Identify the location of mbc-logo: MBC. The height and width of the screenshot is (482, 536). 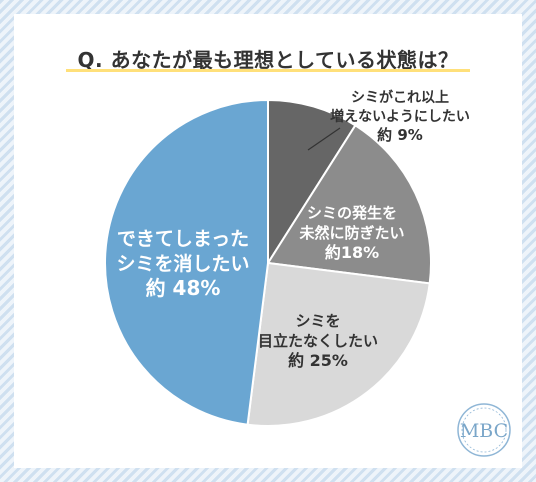
(484, 430).